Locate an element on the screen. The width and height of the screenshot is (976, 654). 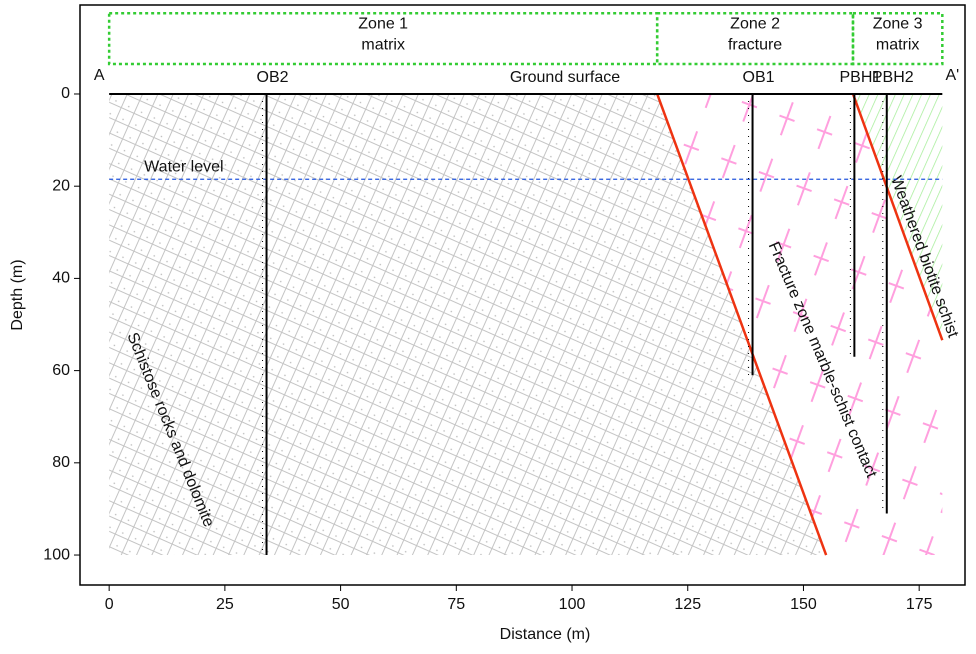
y-tick-label: 20 is located at coordinates (61, 185).